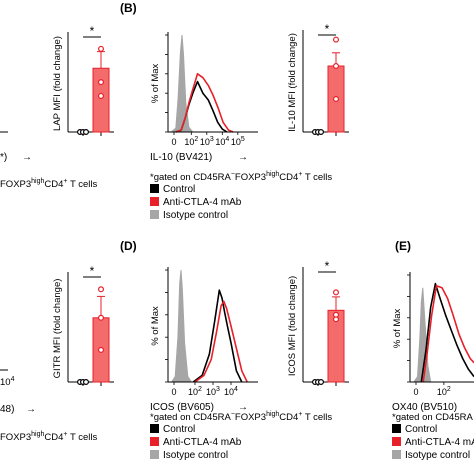 Image resolution: width=474 pixels, height=474 pixels. I want to click on x-tick-label: 10³, so click(207, 141).